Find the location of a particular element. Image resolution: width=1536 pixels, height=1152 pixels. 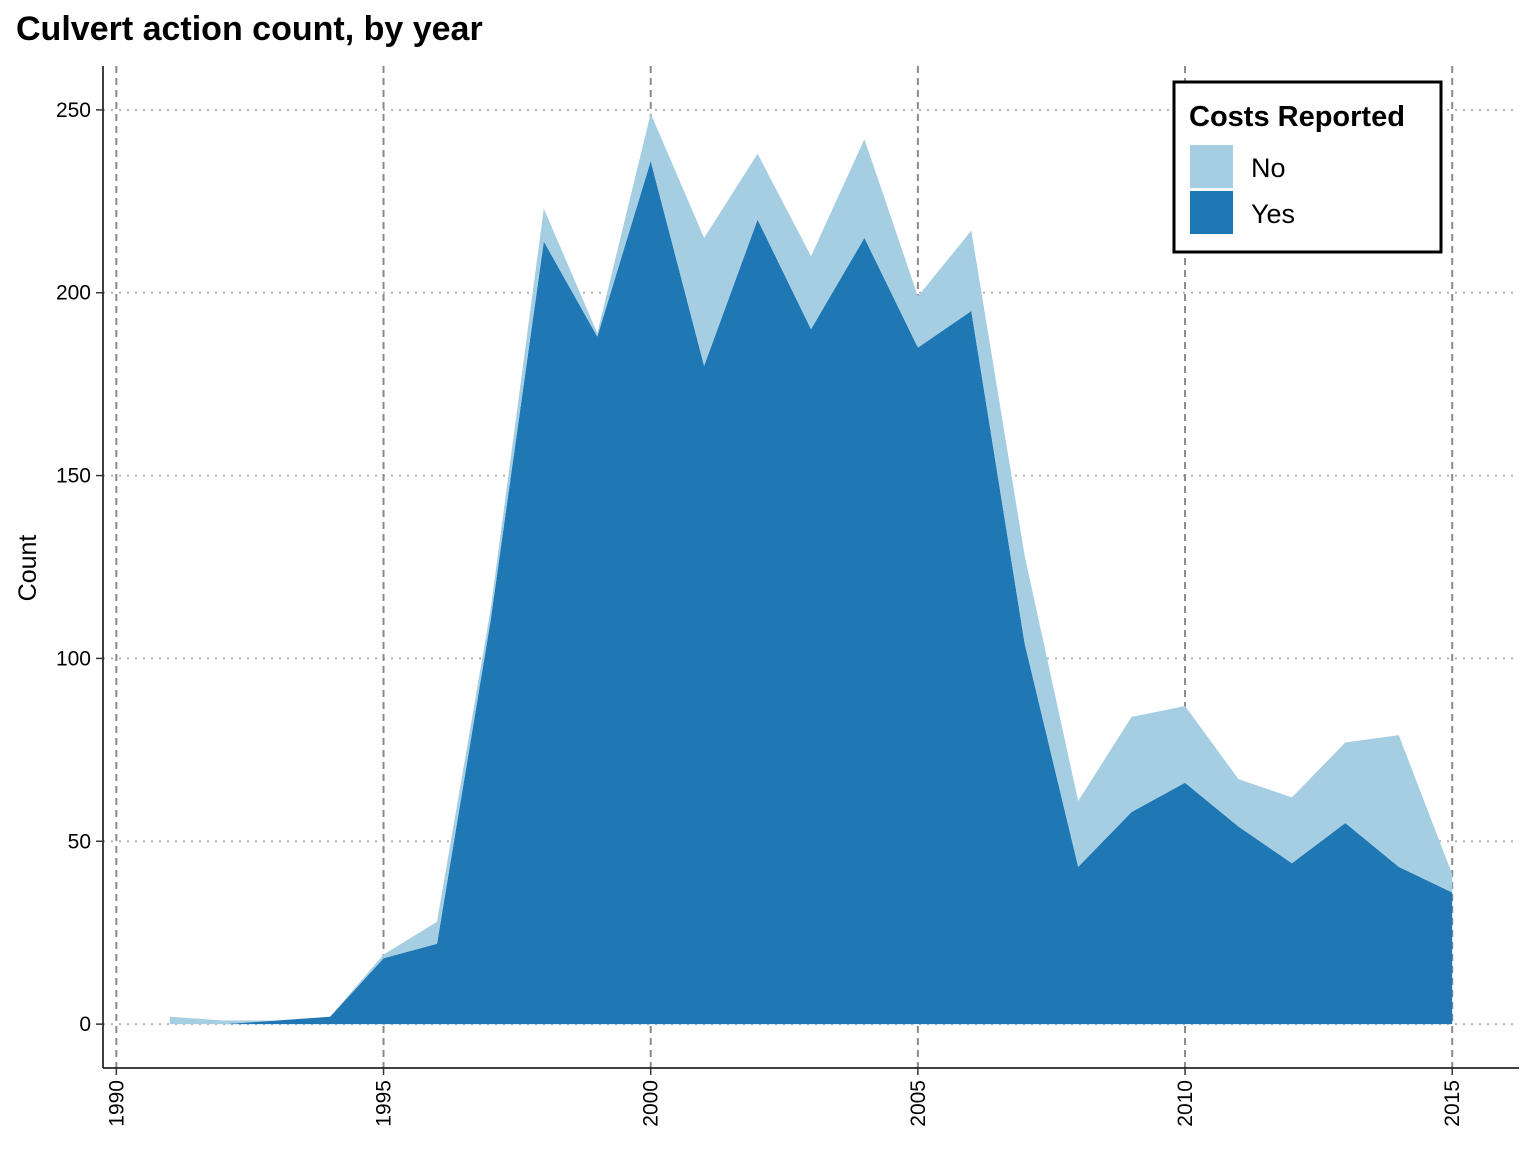

y-tick-label: 250 is located at coordinates (73, 110).